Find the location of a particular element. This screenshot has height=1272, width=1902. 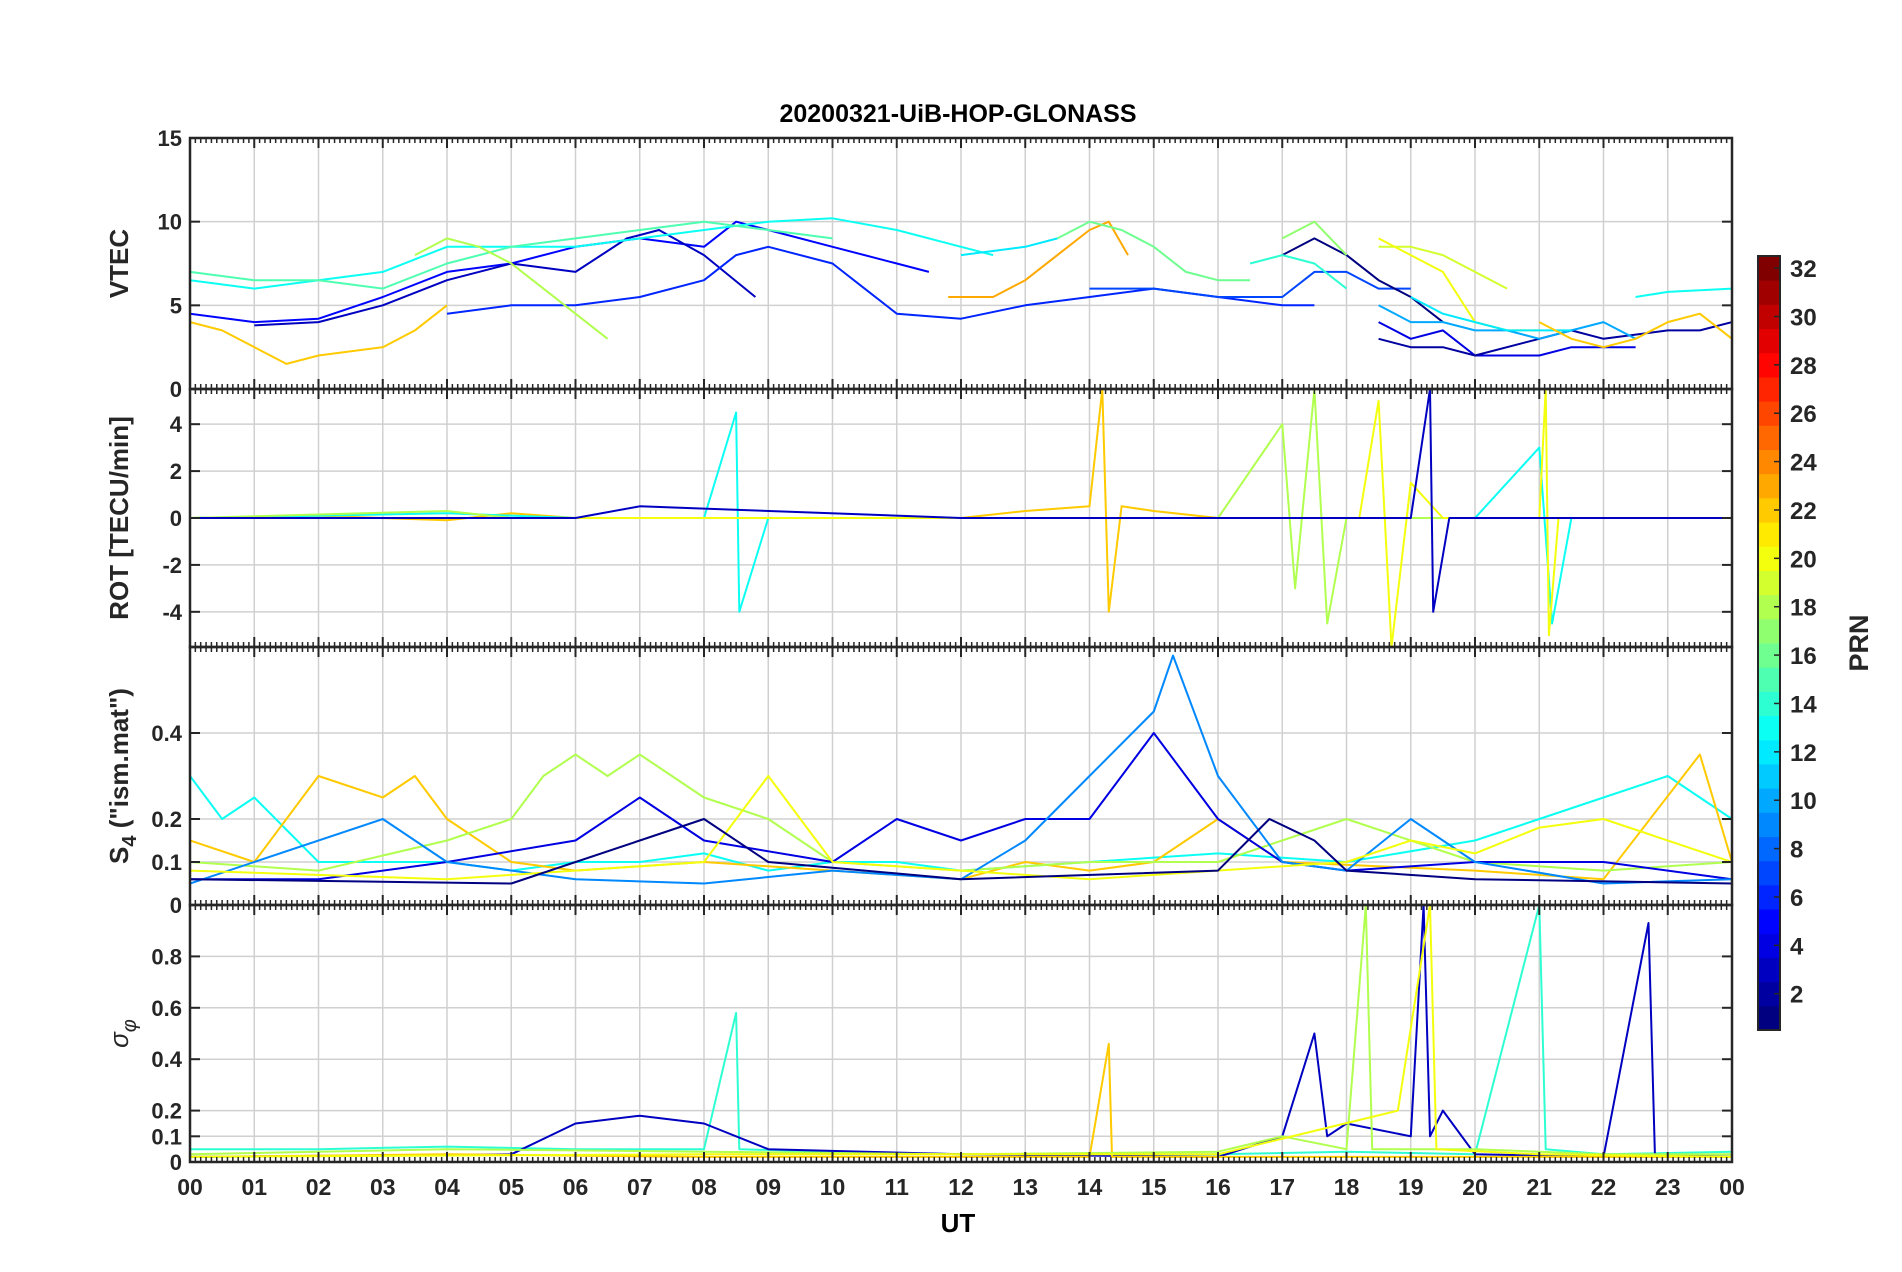

figure-title: 20200321-UiB-HOP-GLONASS is located at coordinates (957, 114).